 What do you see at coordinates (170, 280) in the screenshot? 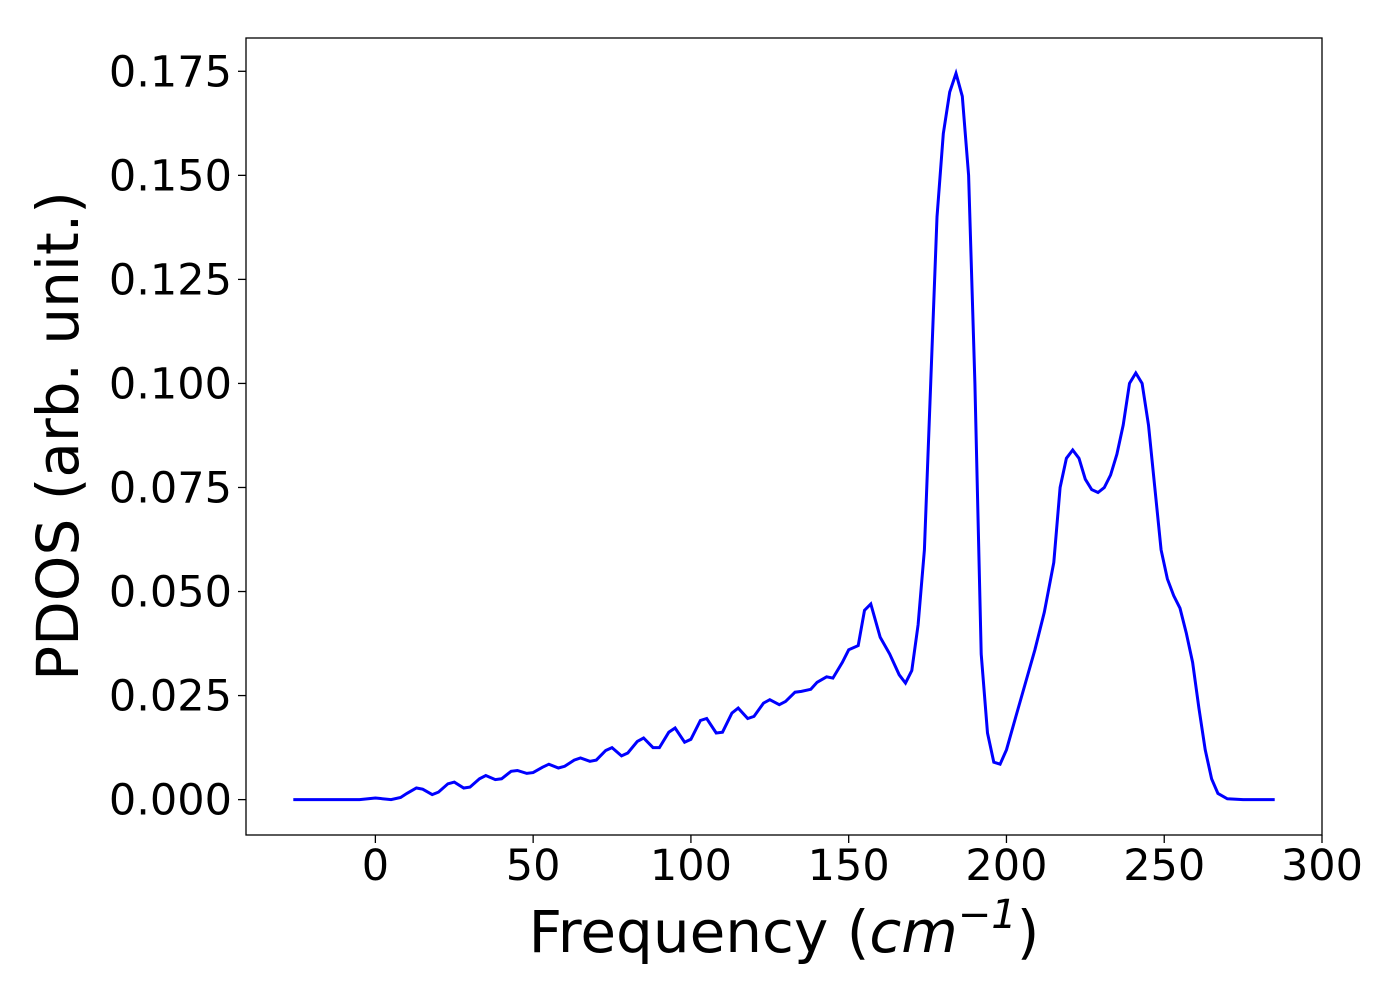
I see `y-tick-label: 0.125` at bounding box center [170, 280].